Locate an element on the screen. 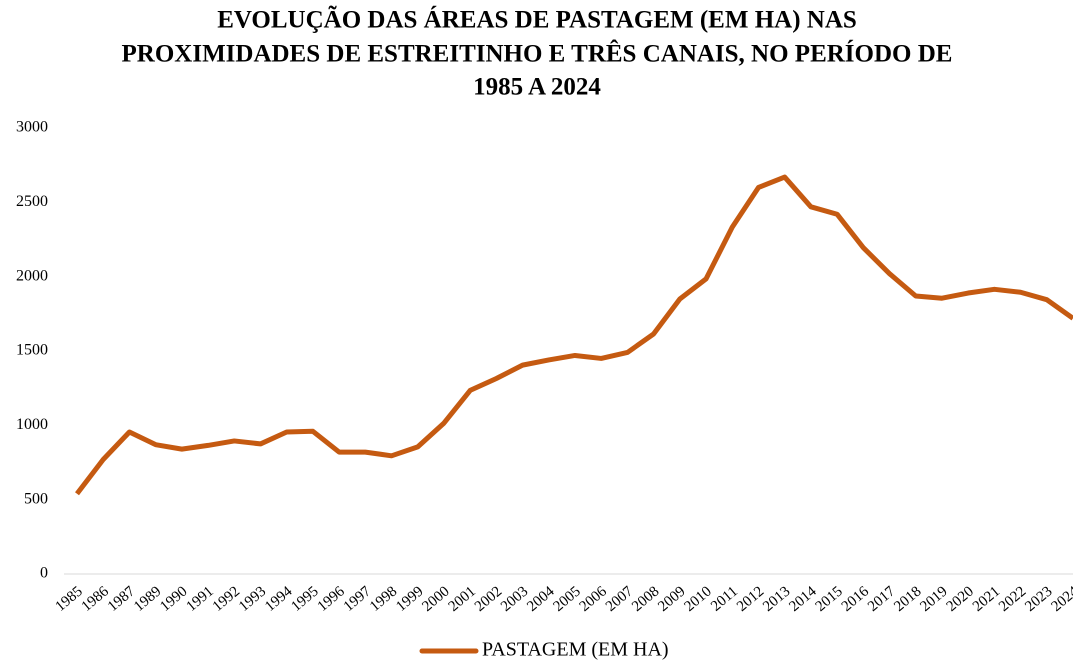  y-tick-label: 2000 is located at coordinates (32, 275).